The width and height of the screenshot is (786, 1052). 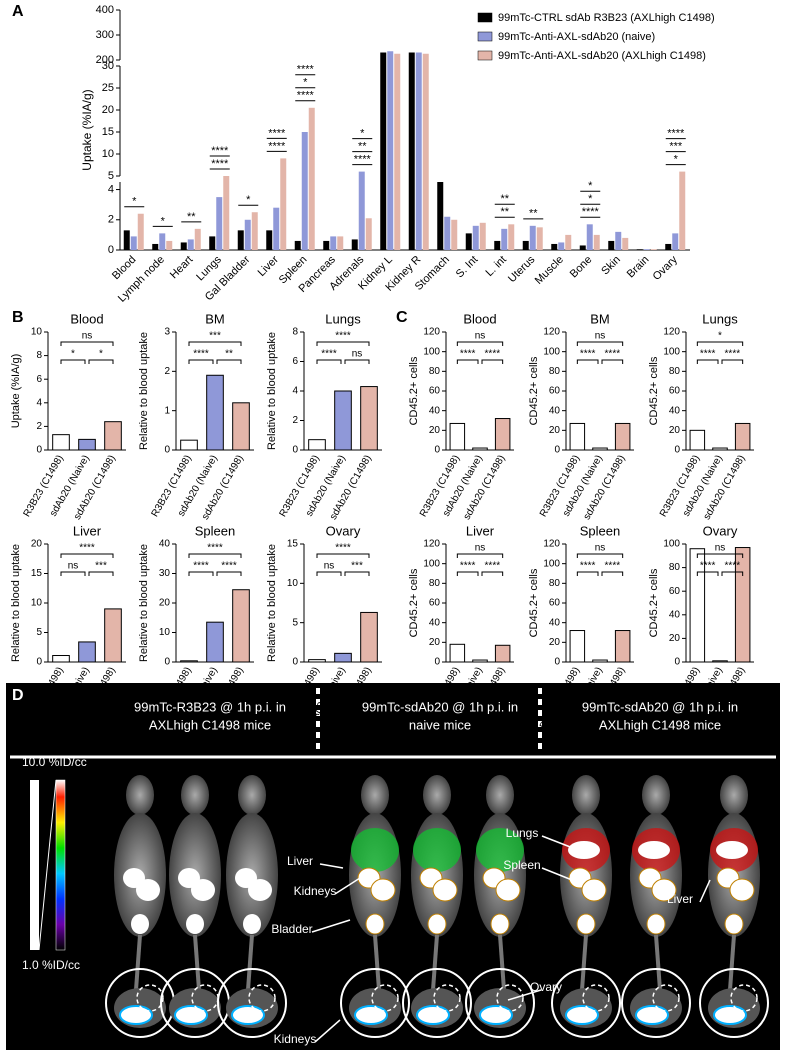 What do you see at coordinates (485, 55) in the screenshot?
I see `legend-swatch` at bounding box center [485, 55].